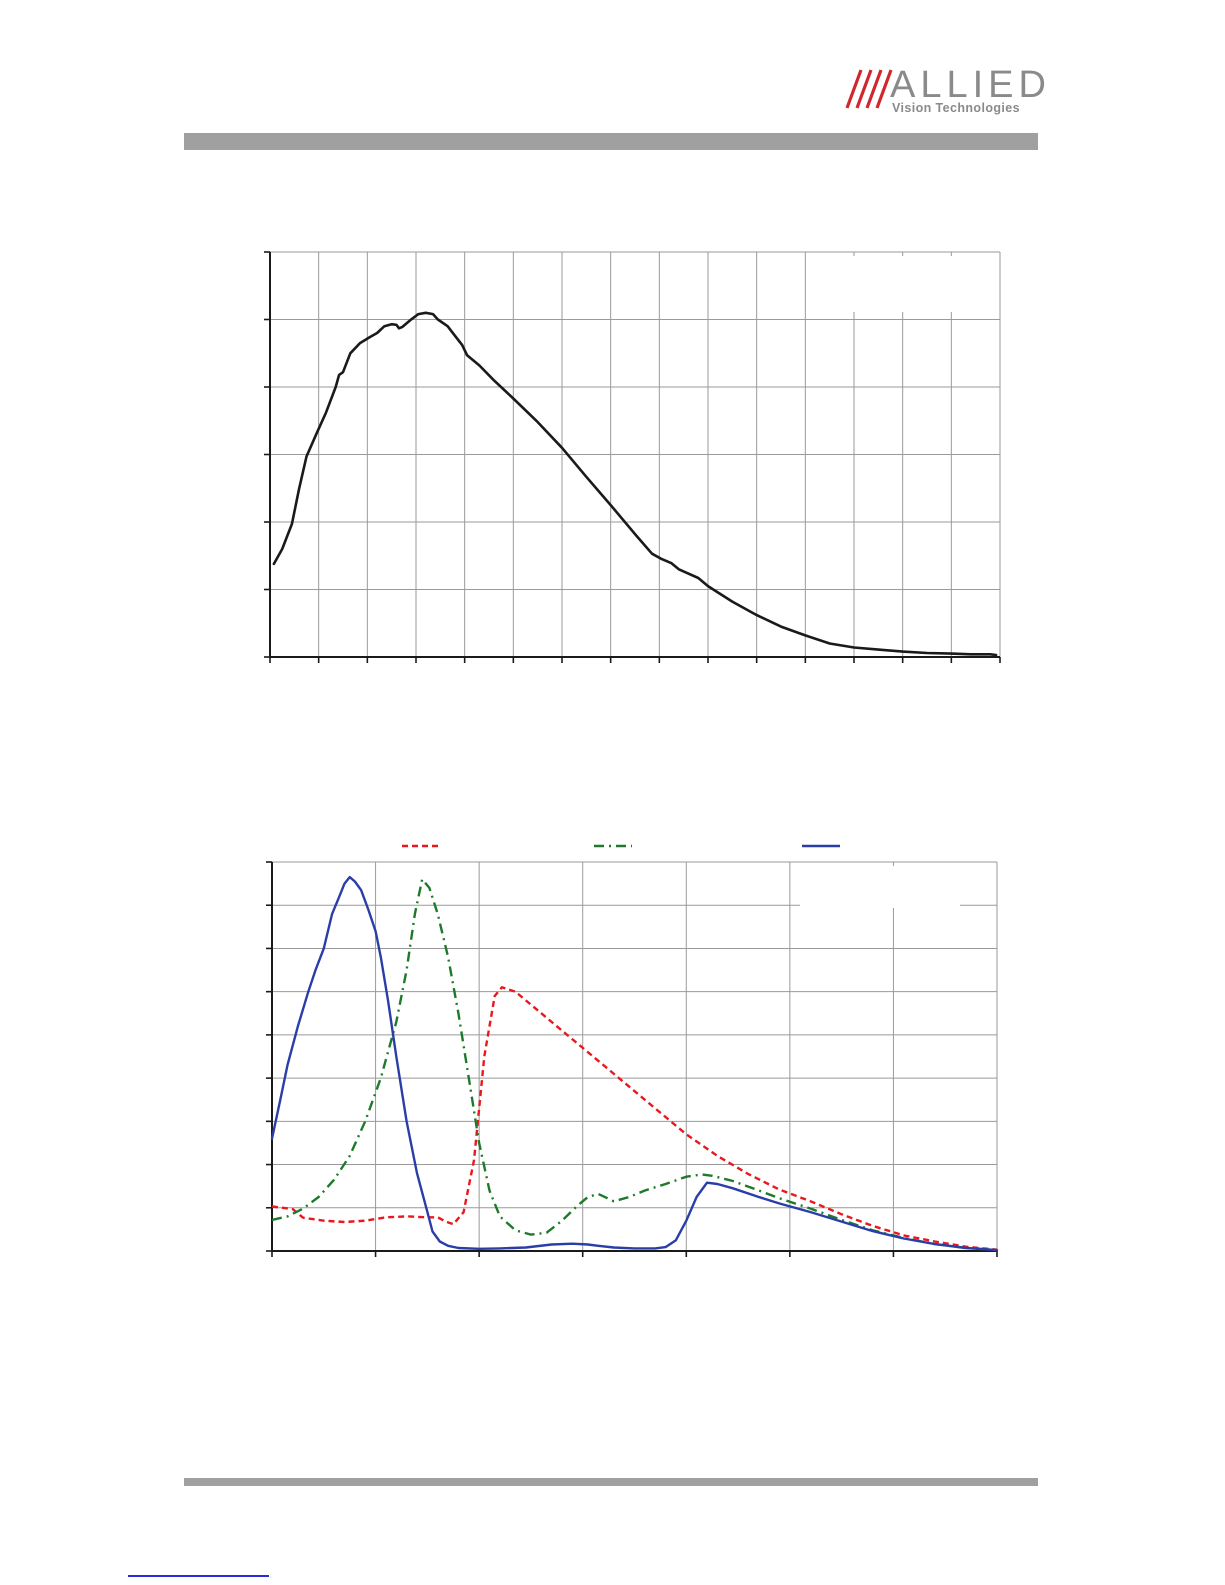  Describe the element at coordinates (956, 108) in the screenshot. I see `brand-subtitle: Vision Technologies` at that location.